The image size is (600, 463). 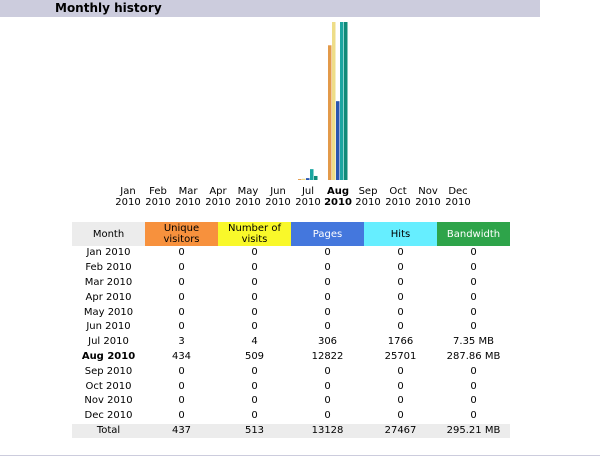 I want to click on month-label: Jul, so click(x=307, y=191).